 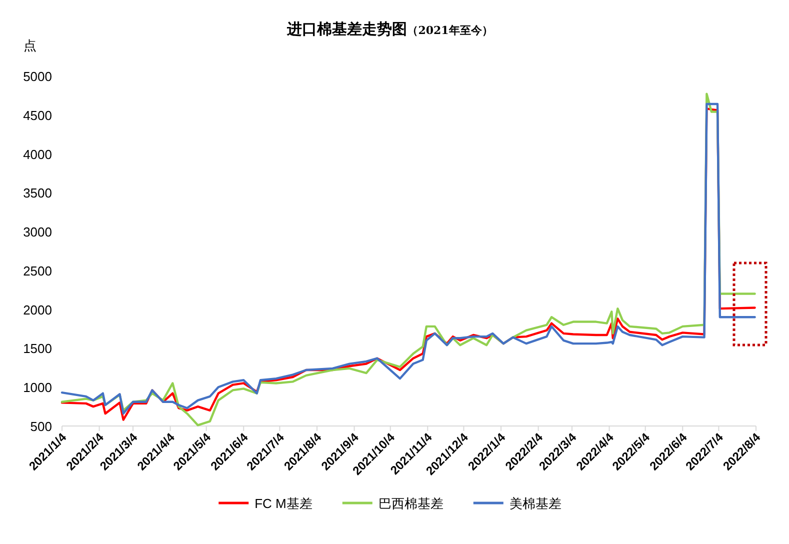 What do you see at coordinates (347, 29) in the screenshot?
I see `chart-title: 进口棉基差走势图` at bounding box center [347, 29].